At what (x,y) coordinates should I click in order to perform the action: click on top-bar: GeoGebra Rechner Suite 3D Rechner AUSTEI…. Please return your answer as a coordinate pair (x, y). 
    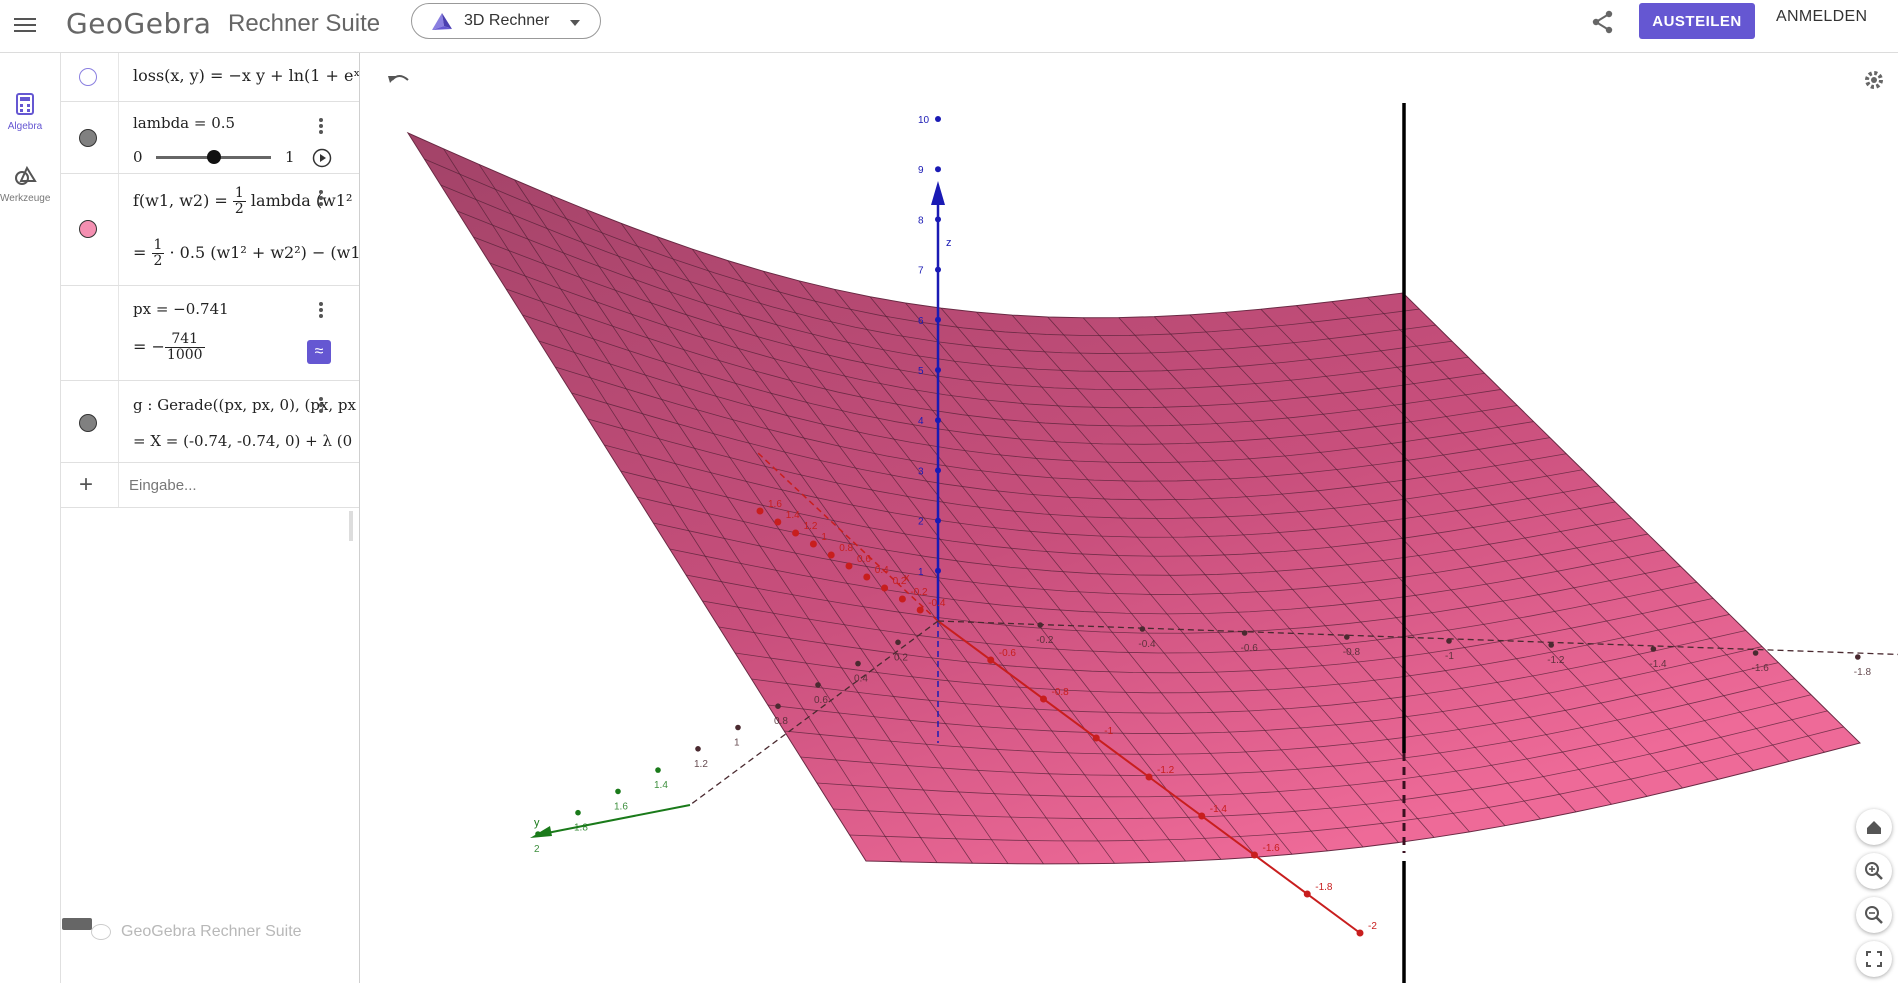
    Looking at the image, I should click on (949, 26).